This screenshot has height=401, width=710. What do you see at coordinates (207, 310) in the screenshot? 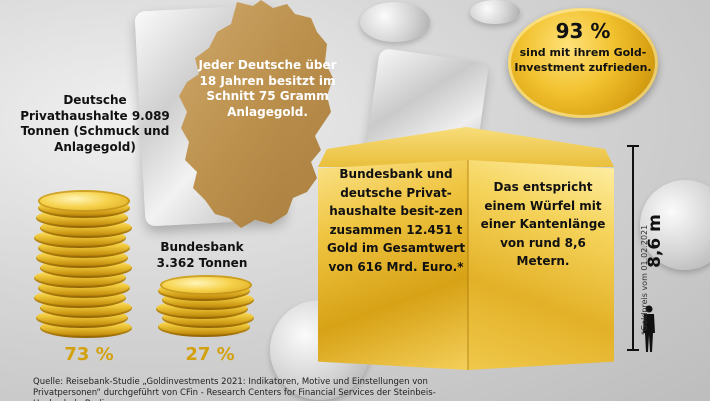
I see `bundesbank-coin-stack` at bounding box center [207, 310].